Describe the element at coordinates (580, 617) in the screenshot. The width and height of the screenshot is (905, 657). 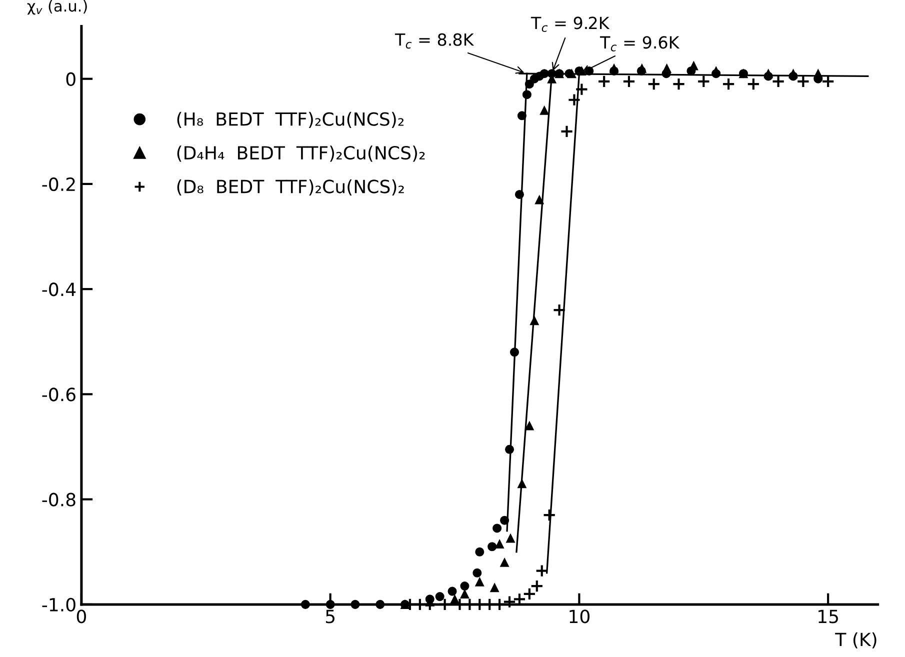
I see `x-tick-label: 10` at that location.